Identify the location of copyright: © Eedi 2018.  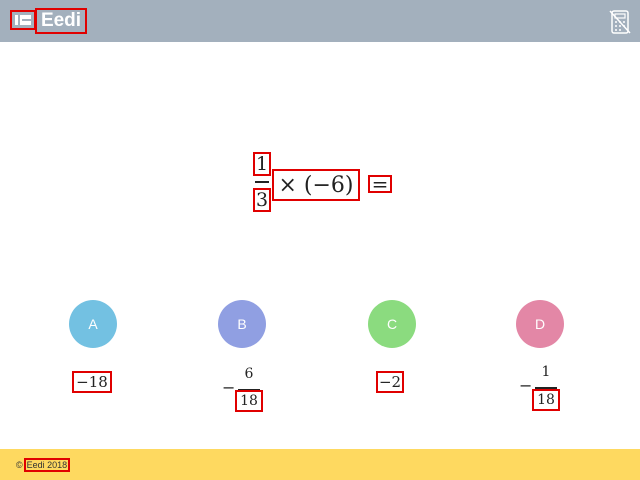
(43, 465).